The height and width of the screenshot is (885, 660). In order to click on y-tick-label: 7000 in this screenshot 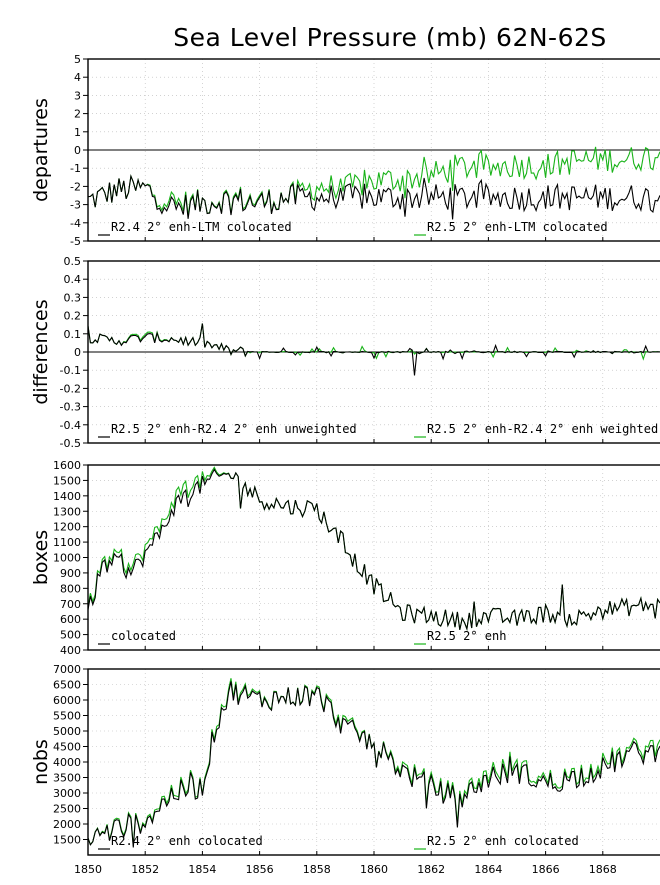, I will do `click(67, 669)`.